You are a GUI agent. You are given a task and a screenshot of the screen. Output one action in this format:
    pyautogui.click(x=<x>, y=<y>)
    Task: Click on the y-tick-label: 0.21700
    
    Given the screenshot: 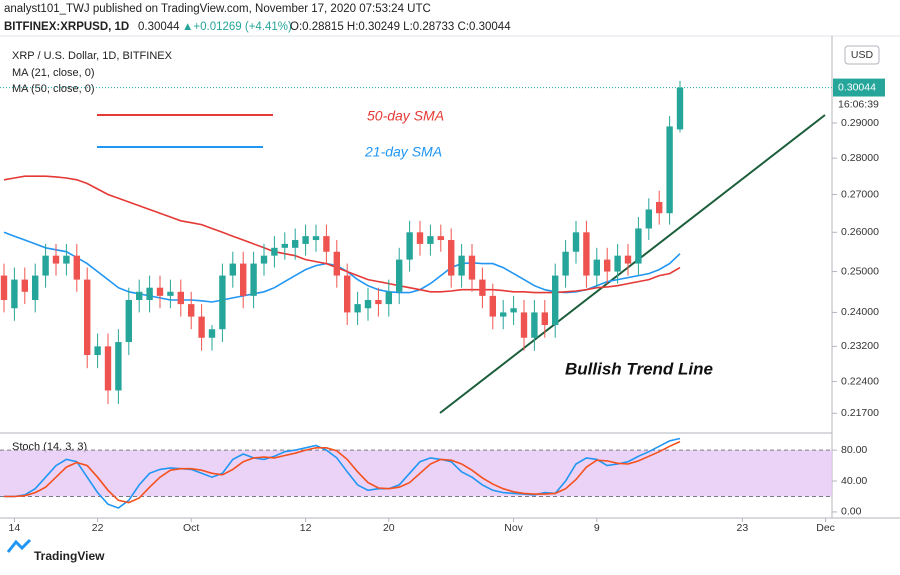 What is the action you would take?
    pyautogui.click(x=860, y=413)
    